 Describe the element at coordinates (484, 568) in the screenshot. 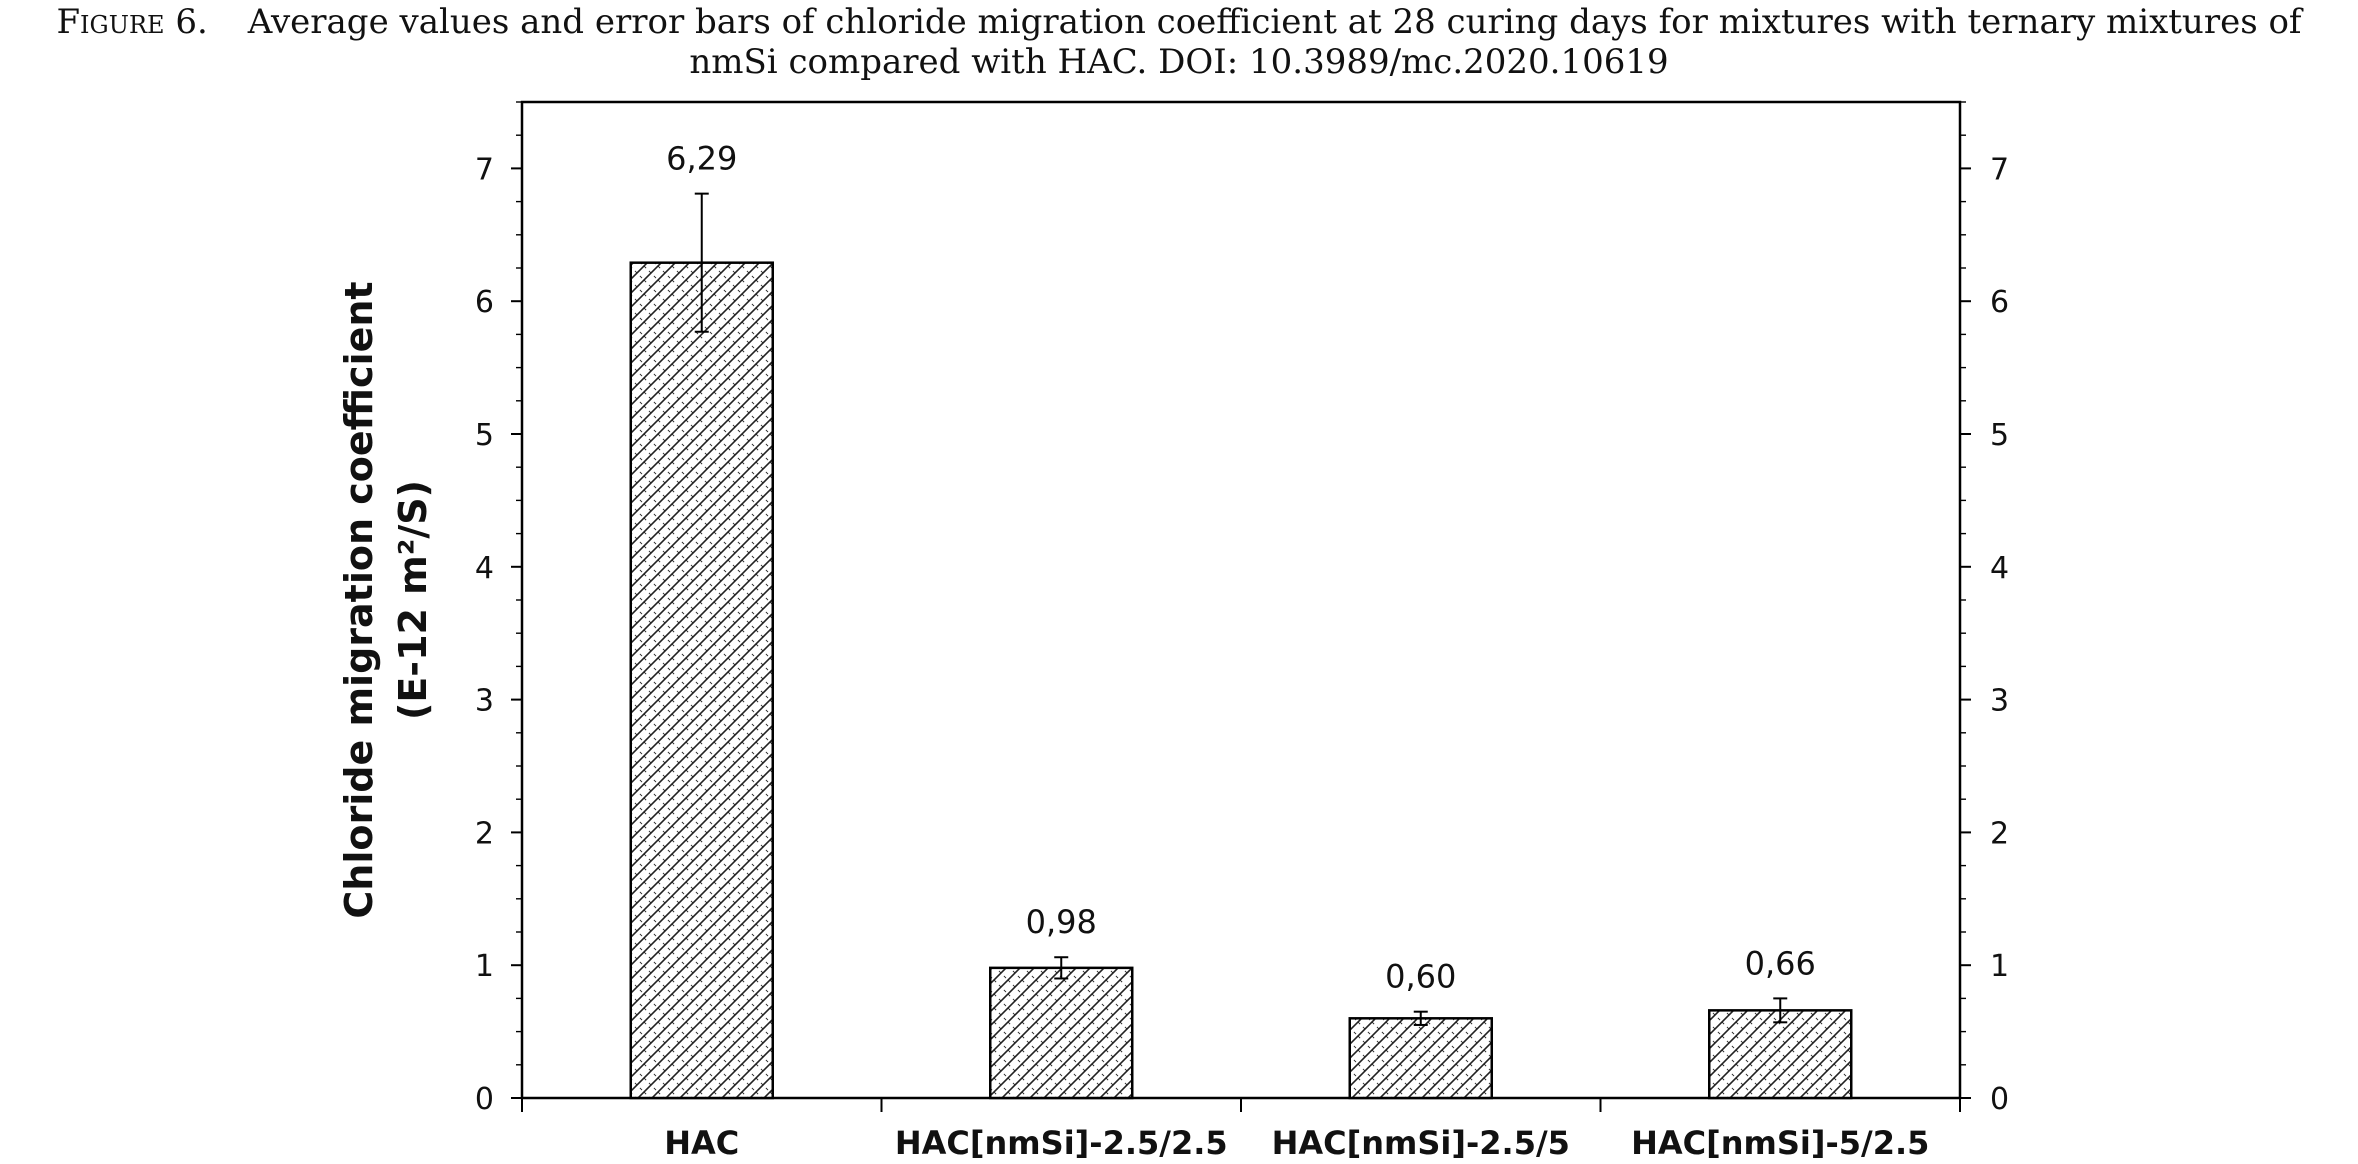

I see `y-tick-label: 4` at that location.